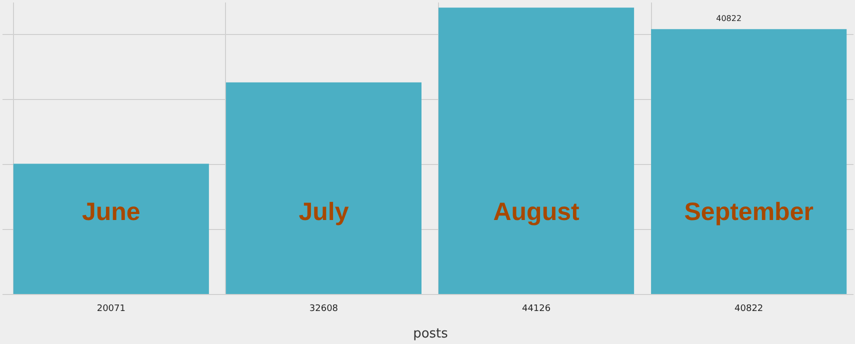 This screenshot has height=344, width=855. I want to click on data-label: 20071, so click(111, 309).